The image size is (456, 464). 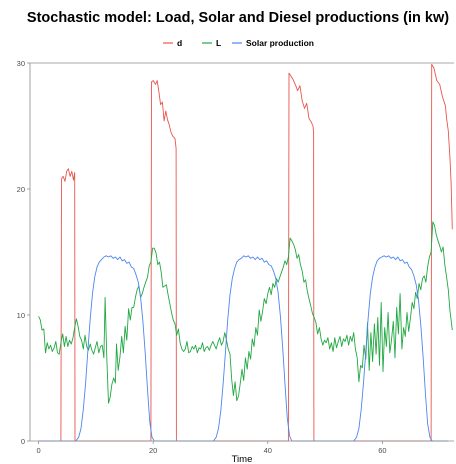 What do you see at coordinates (179, 43) in the screenshot?
I see `legend-label-0: d` at bounding box center [179, 43].